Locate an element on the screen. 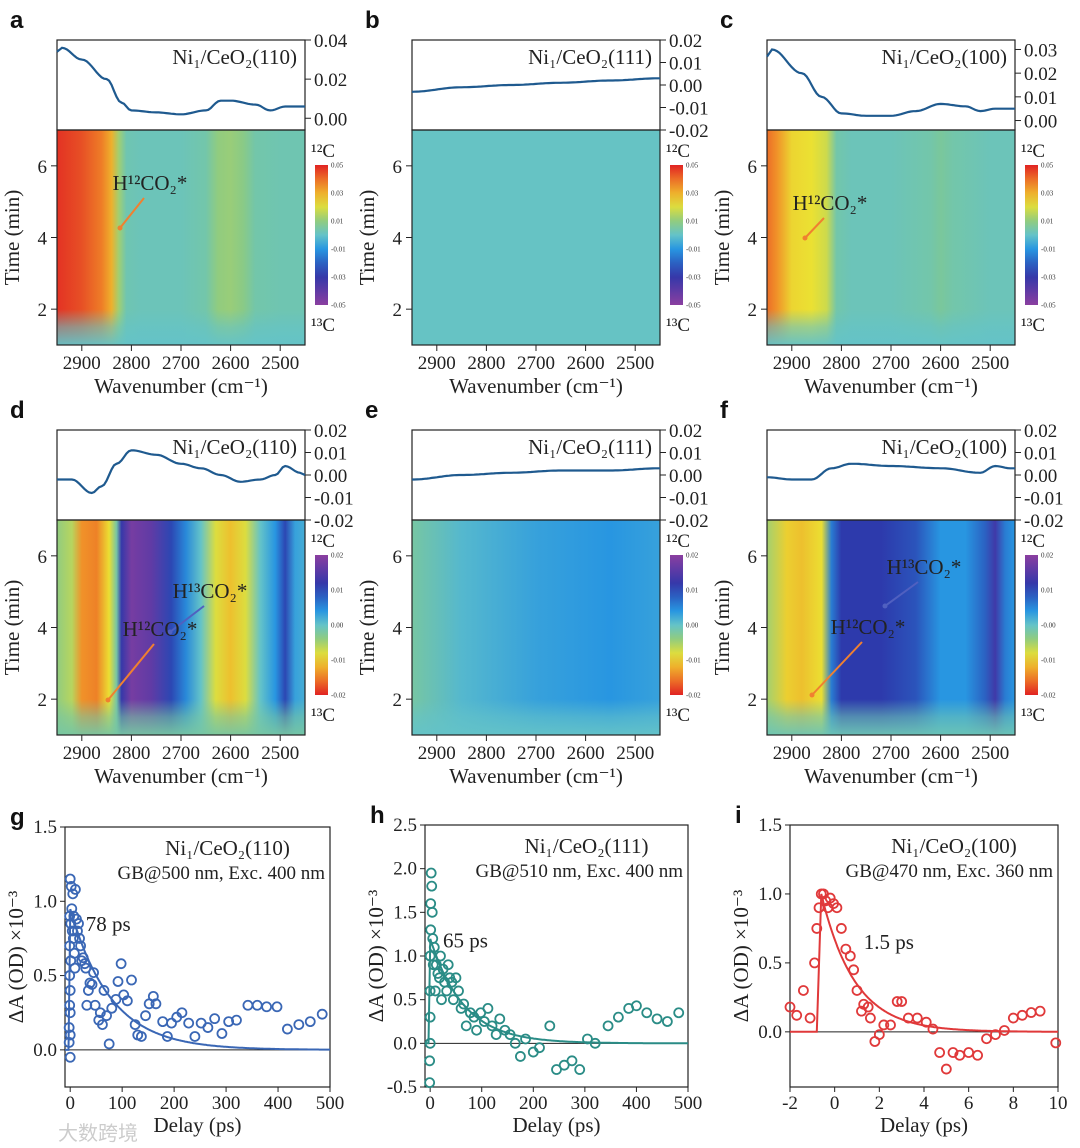 This screenshot has height=1148, width=1080. x-tick-label: 2900 is located at coordinates (437, 753).